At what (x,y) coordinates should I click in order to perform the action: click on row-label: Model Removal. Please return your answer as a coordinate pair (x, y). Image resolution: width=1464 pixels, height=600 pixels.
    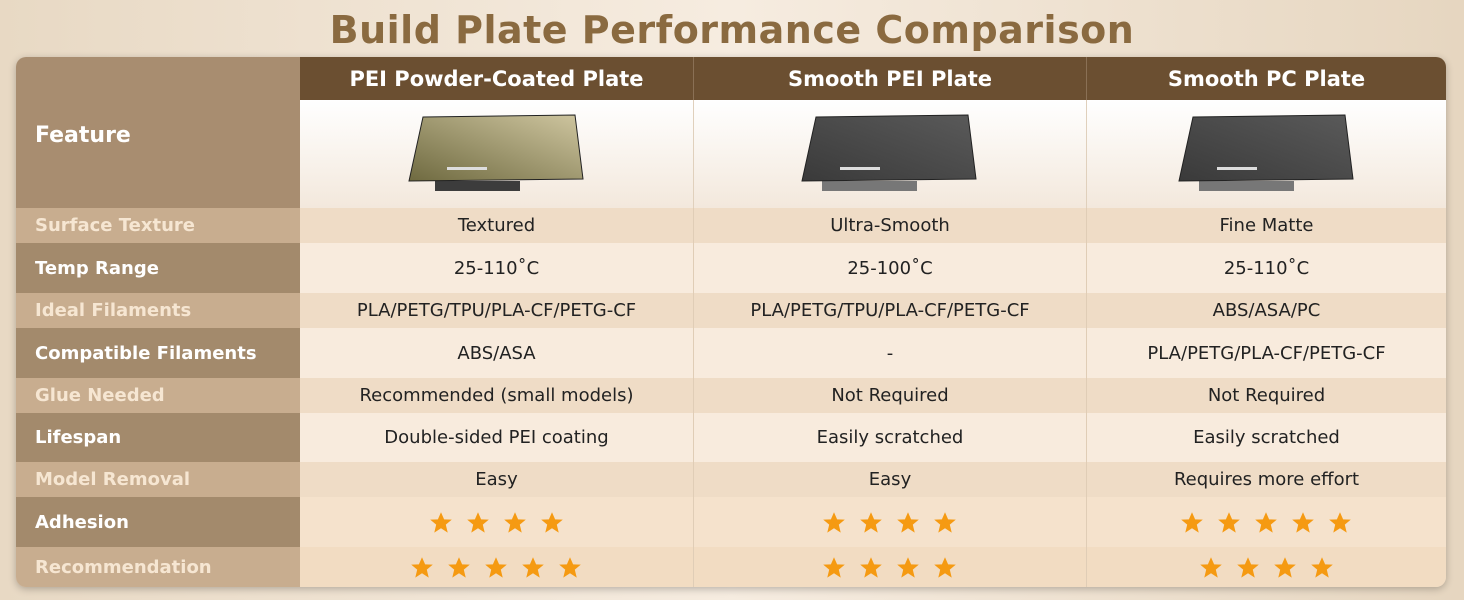
    Looking at the image, I should click on (158, 479).